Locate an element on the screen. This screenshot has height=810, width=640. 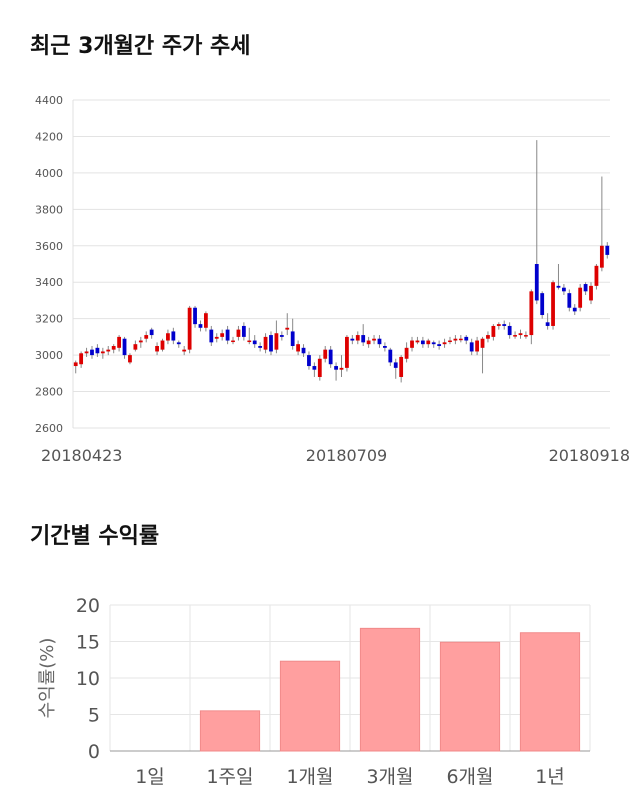
return-x-tick-label: 1년 is located at coordinates (550, 777).